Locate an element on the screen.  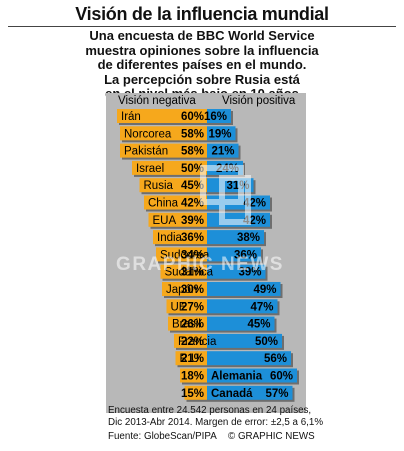
negative-value-label: 34% is located at coordinates (192, 255).